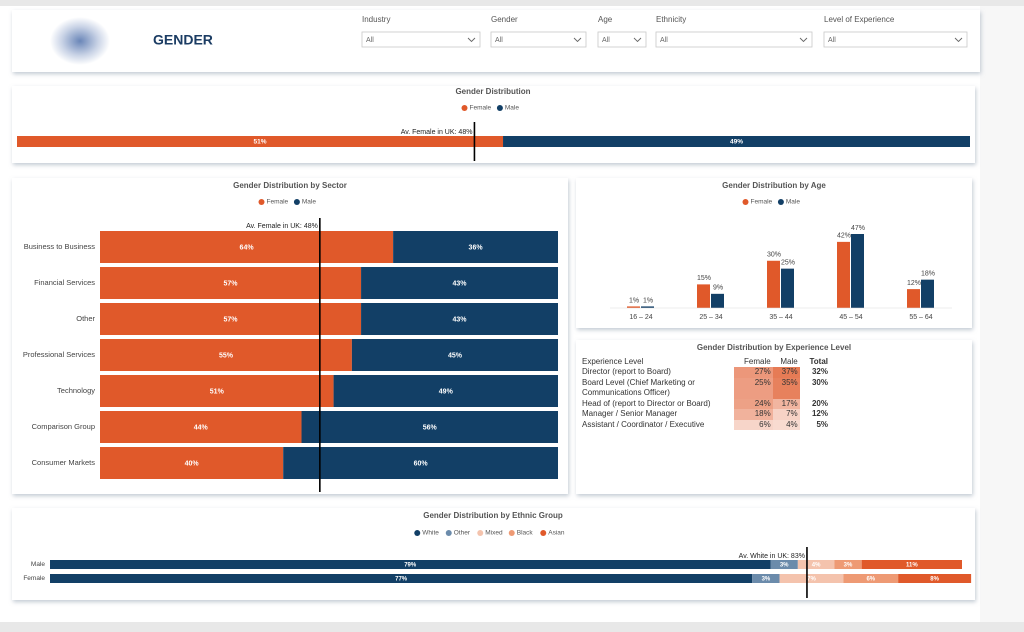 This screenshot has width=1024, height=632. I want to click on top-bar, so click(512, 3).